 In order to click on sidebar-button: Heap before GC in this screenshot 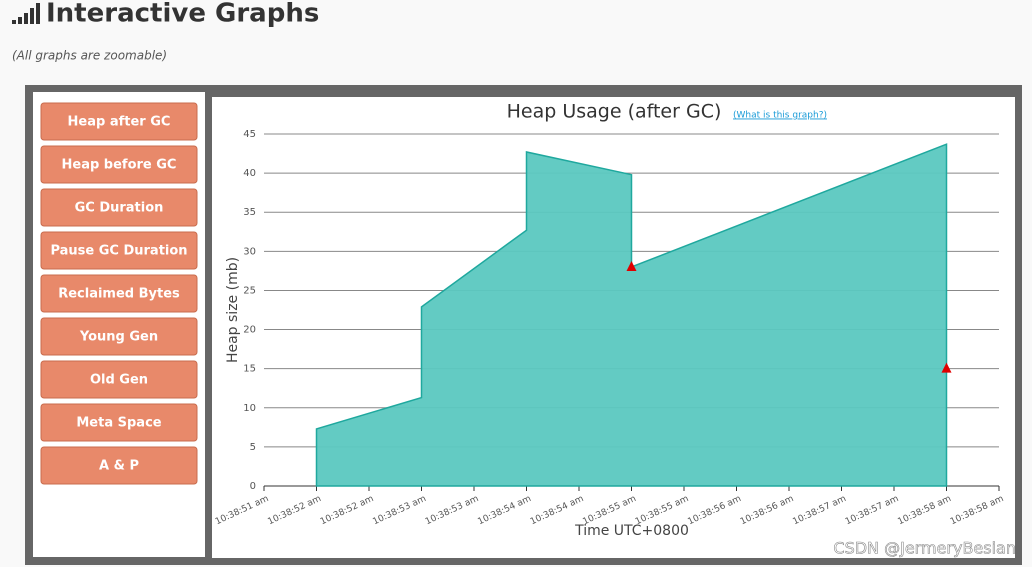, I will do `click(119, 164)`.